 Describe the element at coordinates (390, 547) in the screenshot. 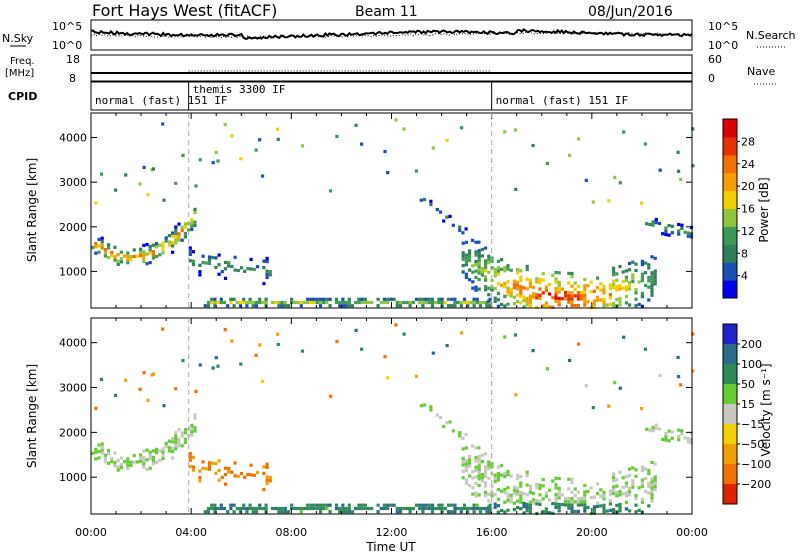

I see `x-axis-title: Time UT` at that location.